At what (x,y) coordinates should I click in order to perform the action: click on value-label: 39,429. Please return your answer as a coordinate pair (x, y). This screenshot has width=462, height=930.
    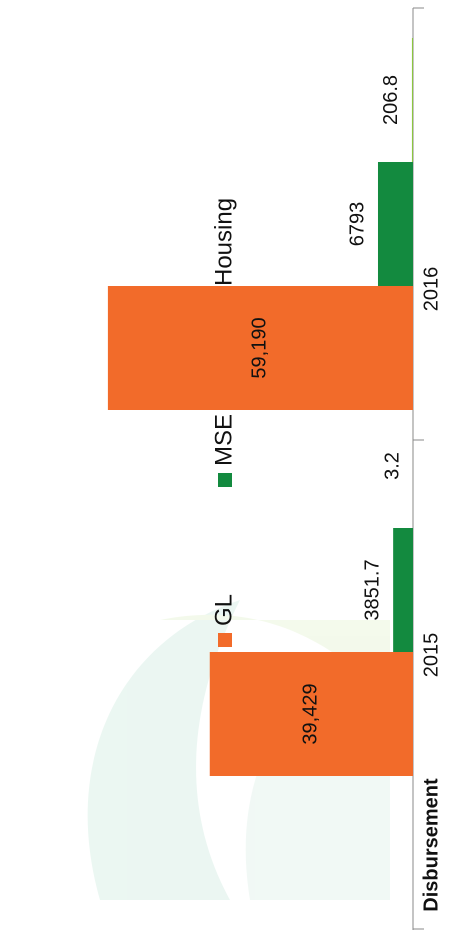
    Looking at the image, I should click on (311, 713).